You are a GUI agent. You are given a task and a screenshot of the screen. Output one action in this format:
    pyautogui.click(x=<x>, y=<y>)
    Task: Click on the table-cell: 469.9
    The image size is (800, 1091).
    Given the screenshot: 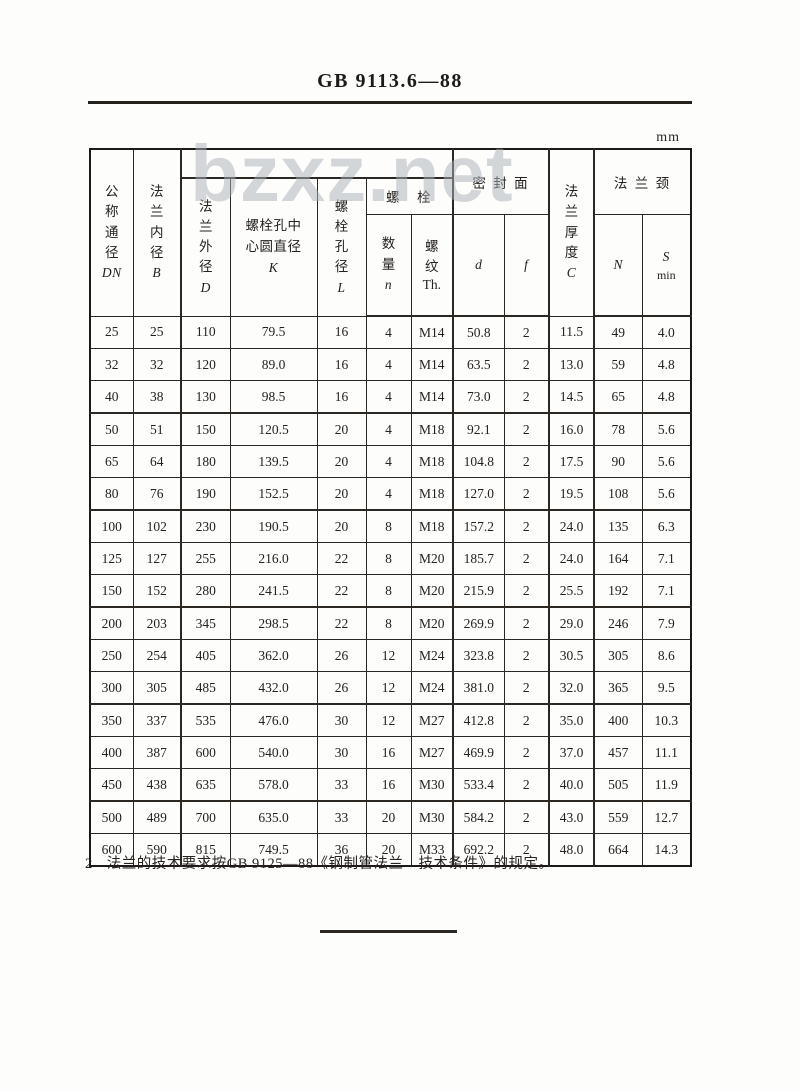 What is the action you would take?
    pyautogui.click(x=478, y=752)
    